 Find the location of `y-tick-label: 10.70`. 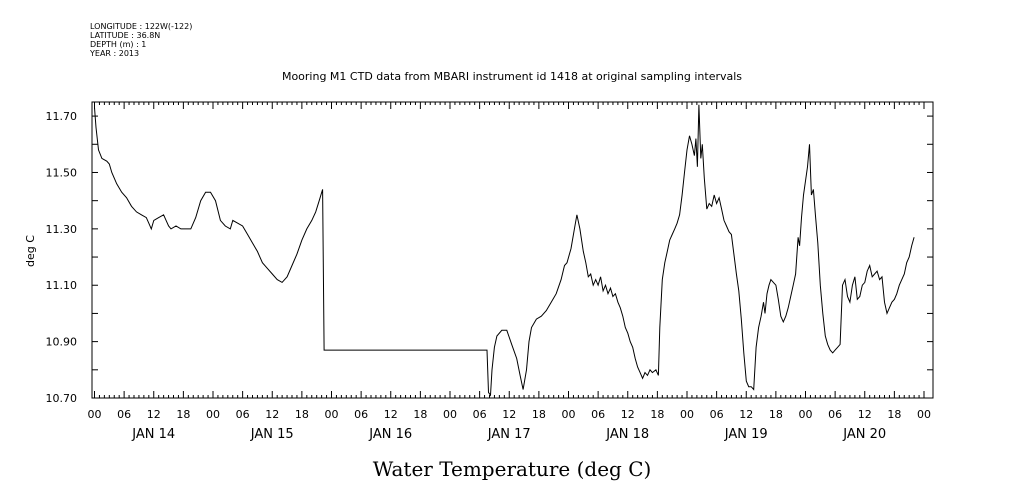

y-tick-label: 10.70 is located at coordinates (62, 398).